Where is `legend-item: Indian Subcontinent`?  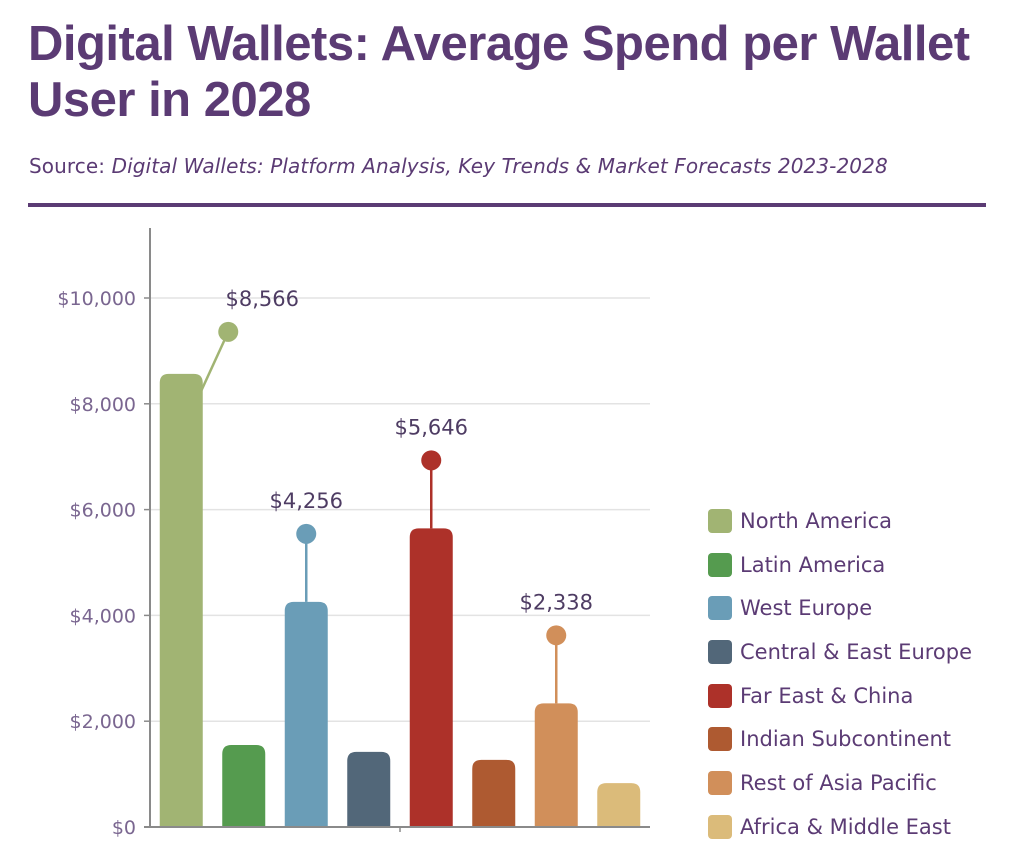
legend-item: Indian Subcontinent is located at coordinates (840, 739).